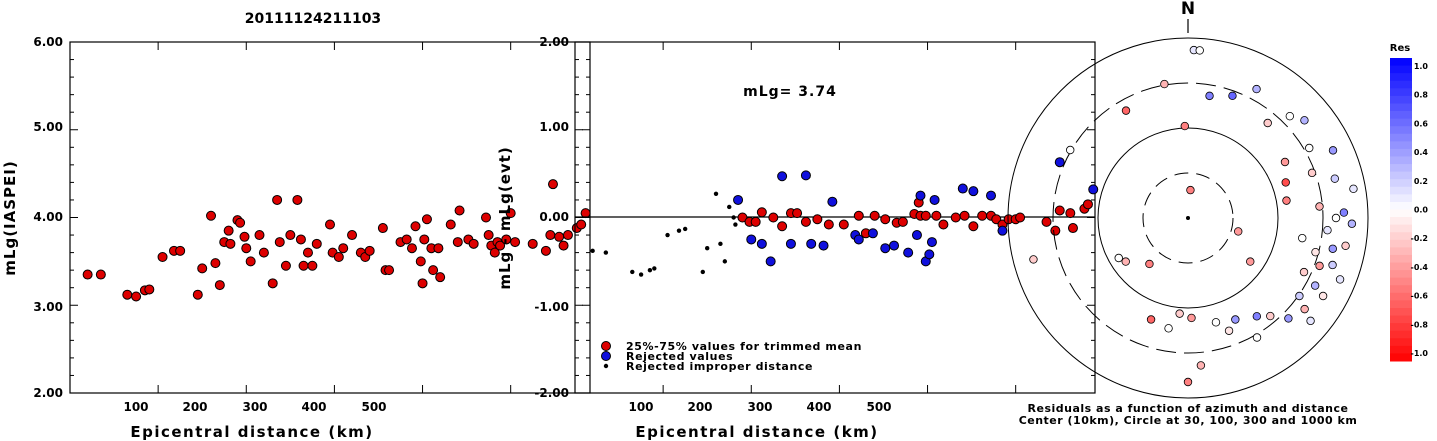  Describe the element at coordinates (699, 407) in the screenshot. I see `x-tick-label: 200` at that location.